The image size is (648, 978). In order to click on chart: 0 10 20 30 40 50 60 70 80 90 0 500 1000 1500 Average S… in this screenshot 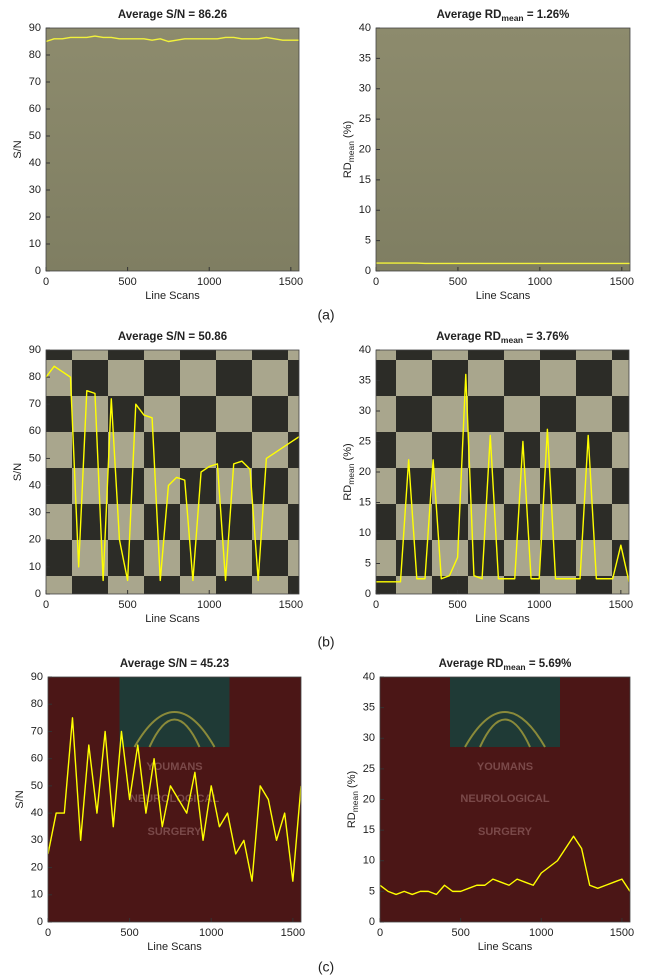, I will do `click(157, 478)`.